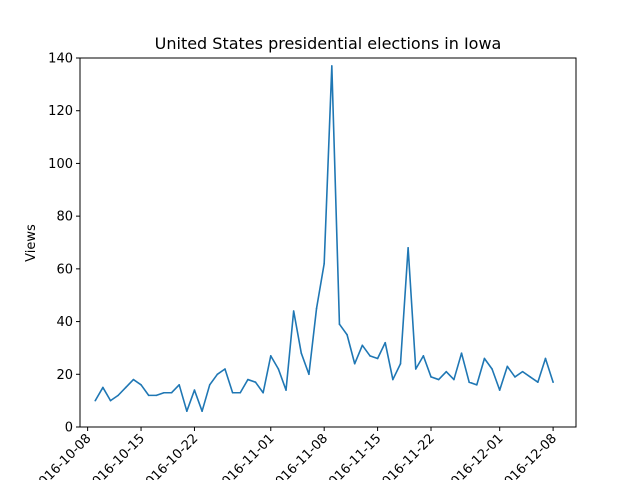 This screenshot has width=640, height=480. I want to click on y-tick-label: 100, so click(60, 164).